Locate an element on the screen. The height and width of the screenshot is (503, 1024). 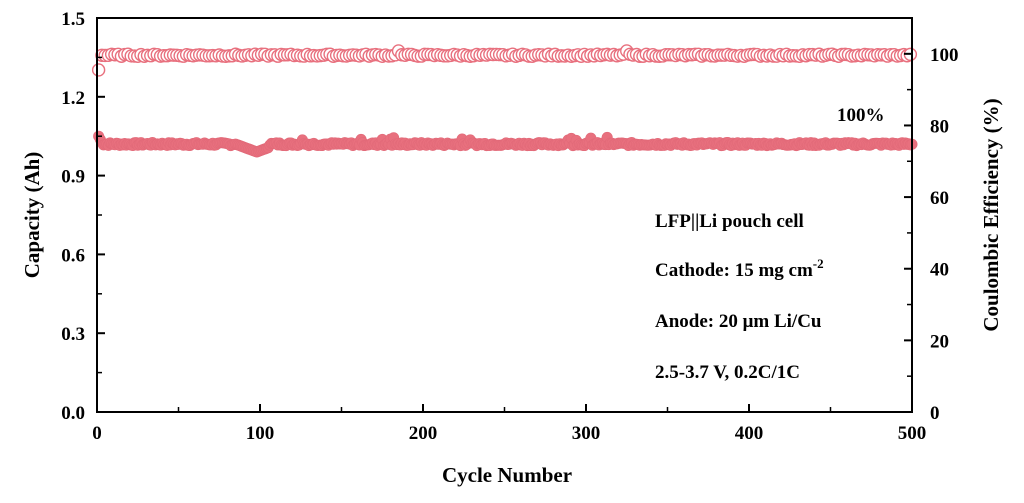
y-right-tick-label: 0 is located at coordinates (935, 413).